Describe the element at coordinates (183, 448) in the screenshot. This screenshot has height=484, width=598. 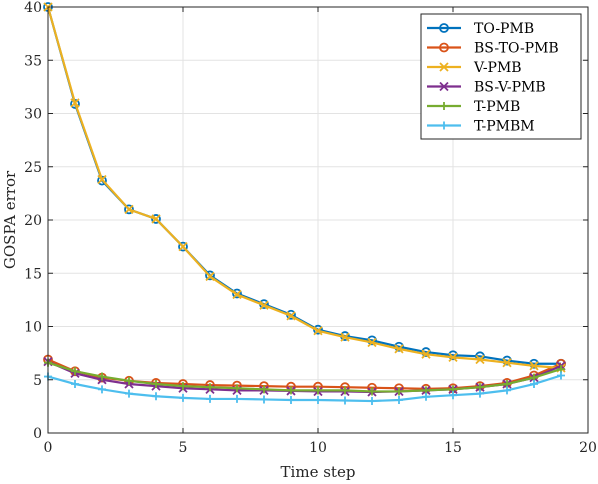
I see `x-tick-label: 5` at that location.